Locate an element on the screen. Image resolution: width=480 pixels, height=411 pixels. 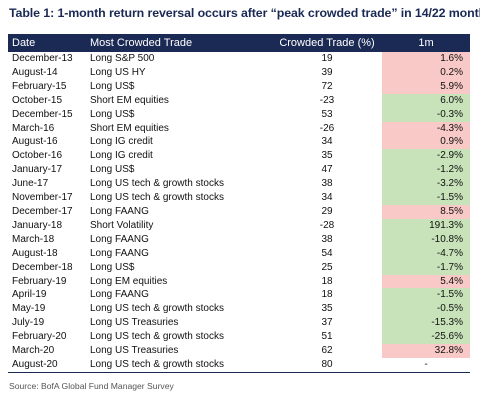
cell-crowded-pct: -23 is located at coordinates (327, 100).